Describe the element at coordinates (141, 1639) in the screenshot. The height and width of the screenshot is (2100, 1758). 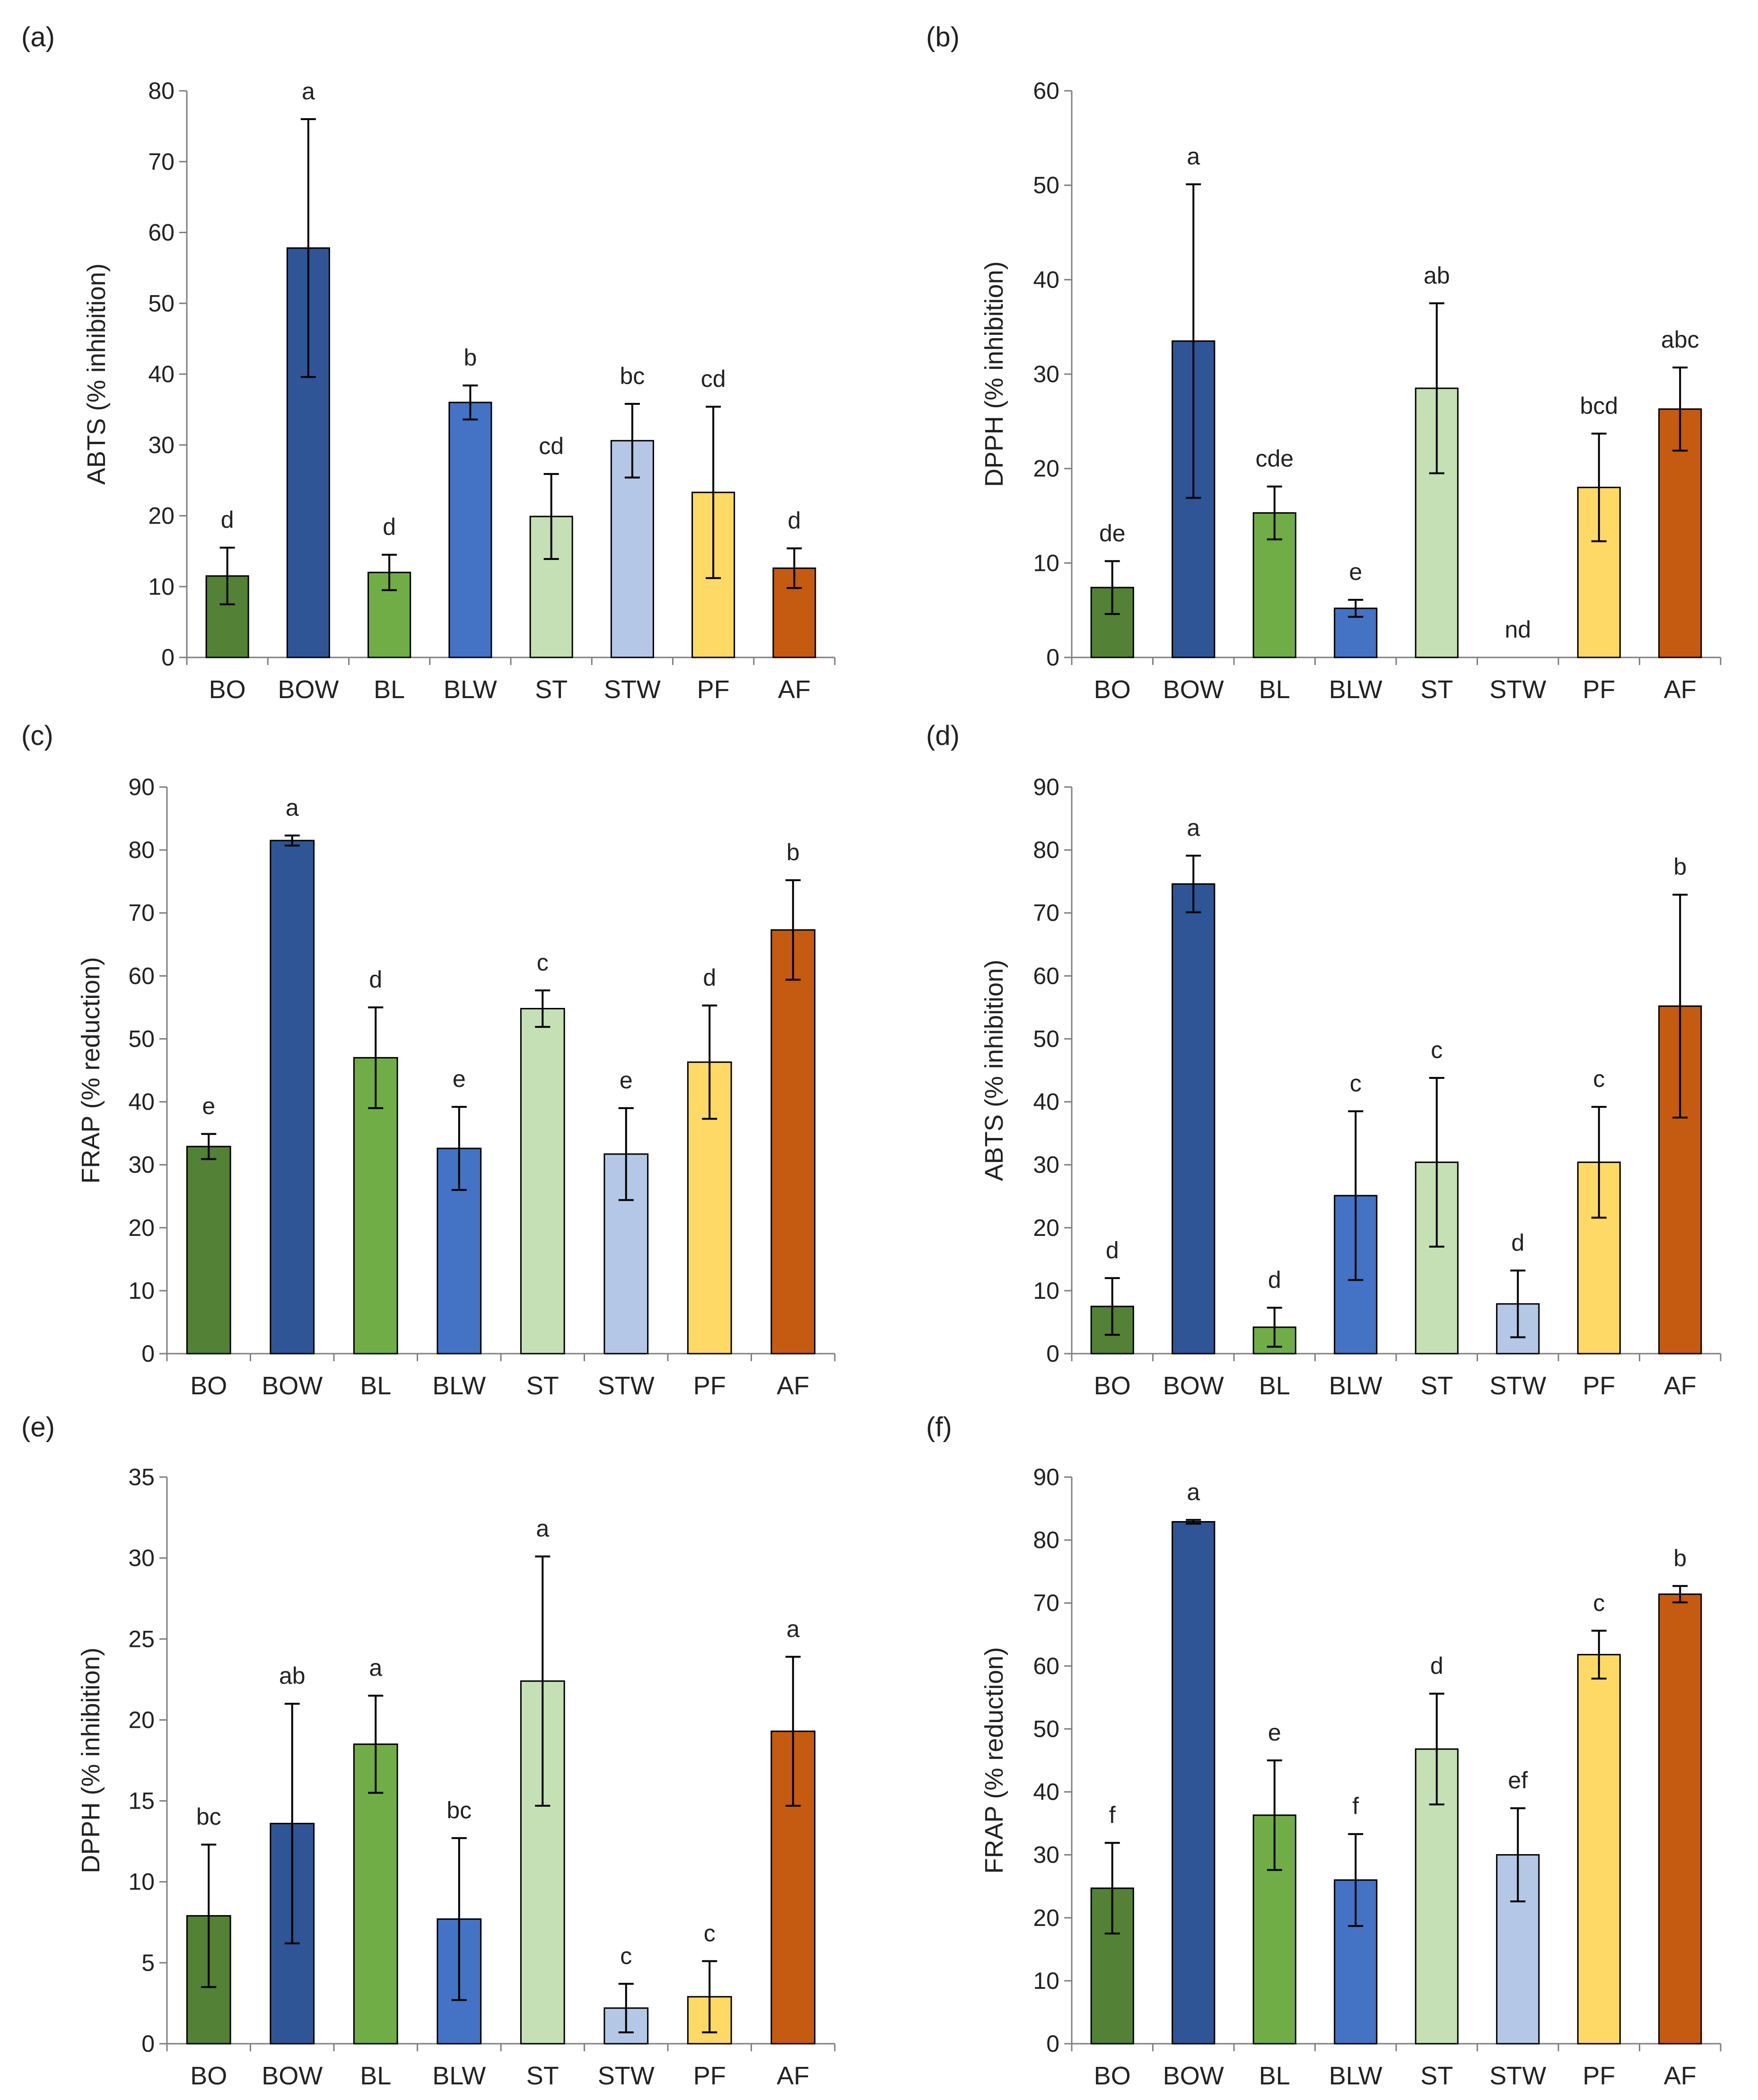
I see `y-tick-label: 25` at that location.